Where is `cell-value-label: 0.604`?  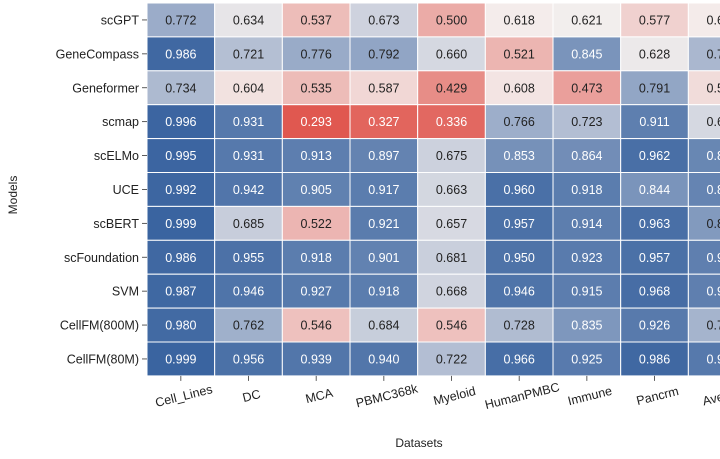
cell-value-label: 0.604 is located at coordinates (248, 88).